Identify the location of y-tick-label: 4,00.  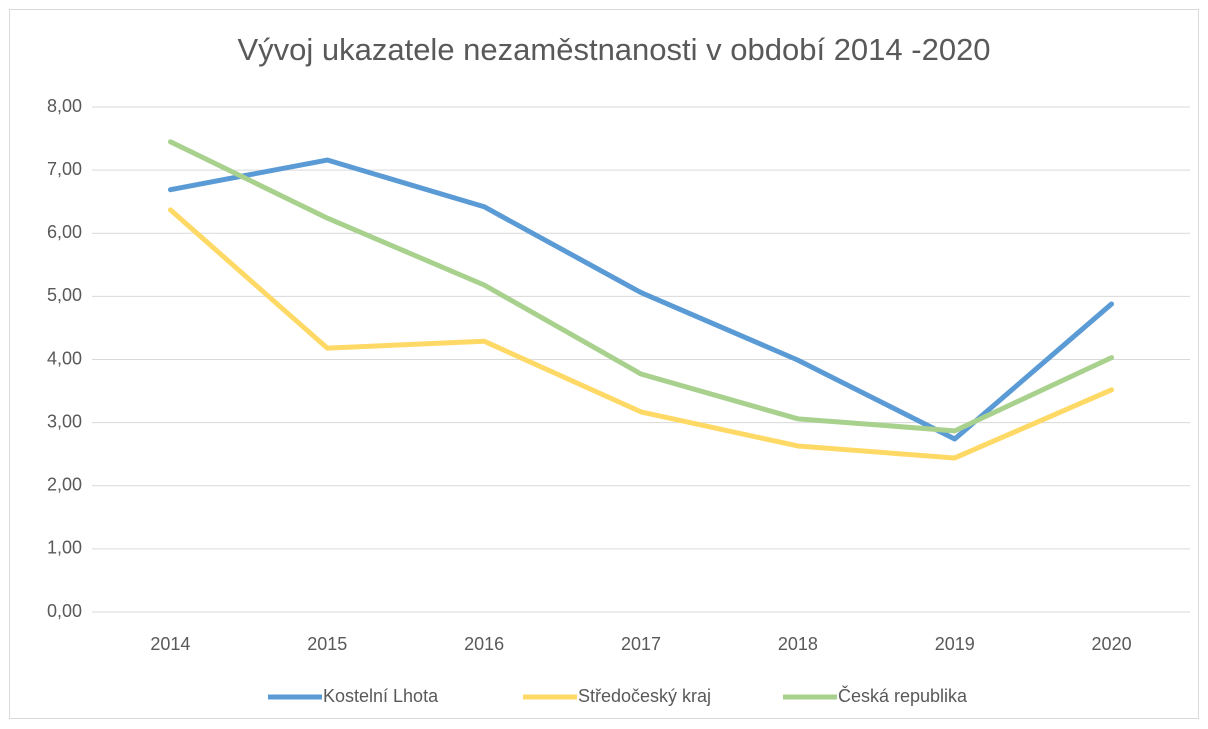
(64, 358).